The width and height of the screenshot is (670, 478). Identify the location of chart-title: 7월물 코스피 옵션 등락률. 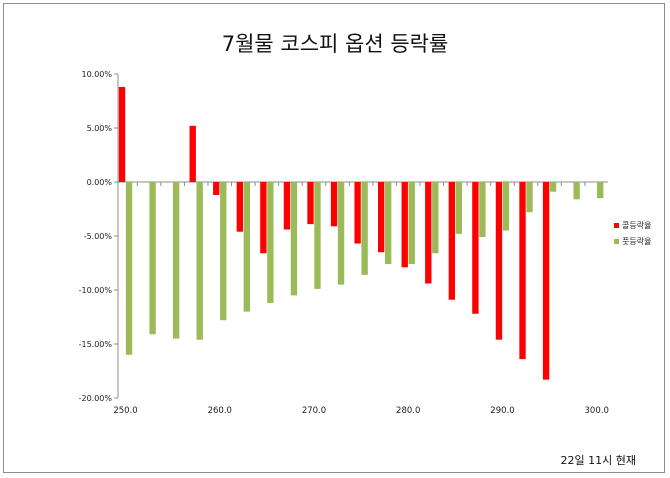
(335, 44).